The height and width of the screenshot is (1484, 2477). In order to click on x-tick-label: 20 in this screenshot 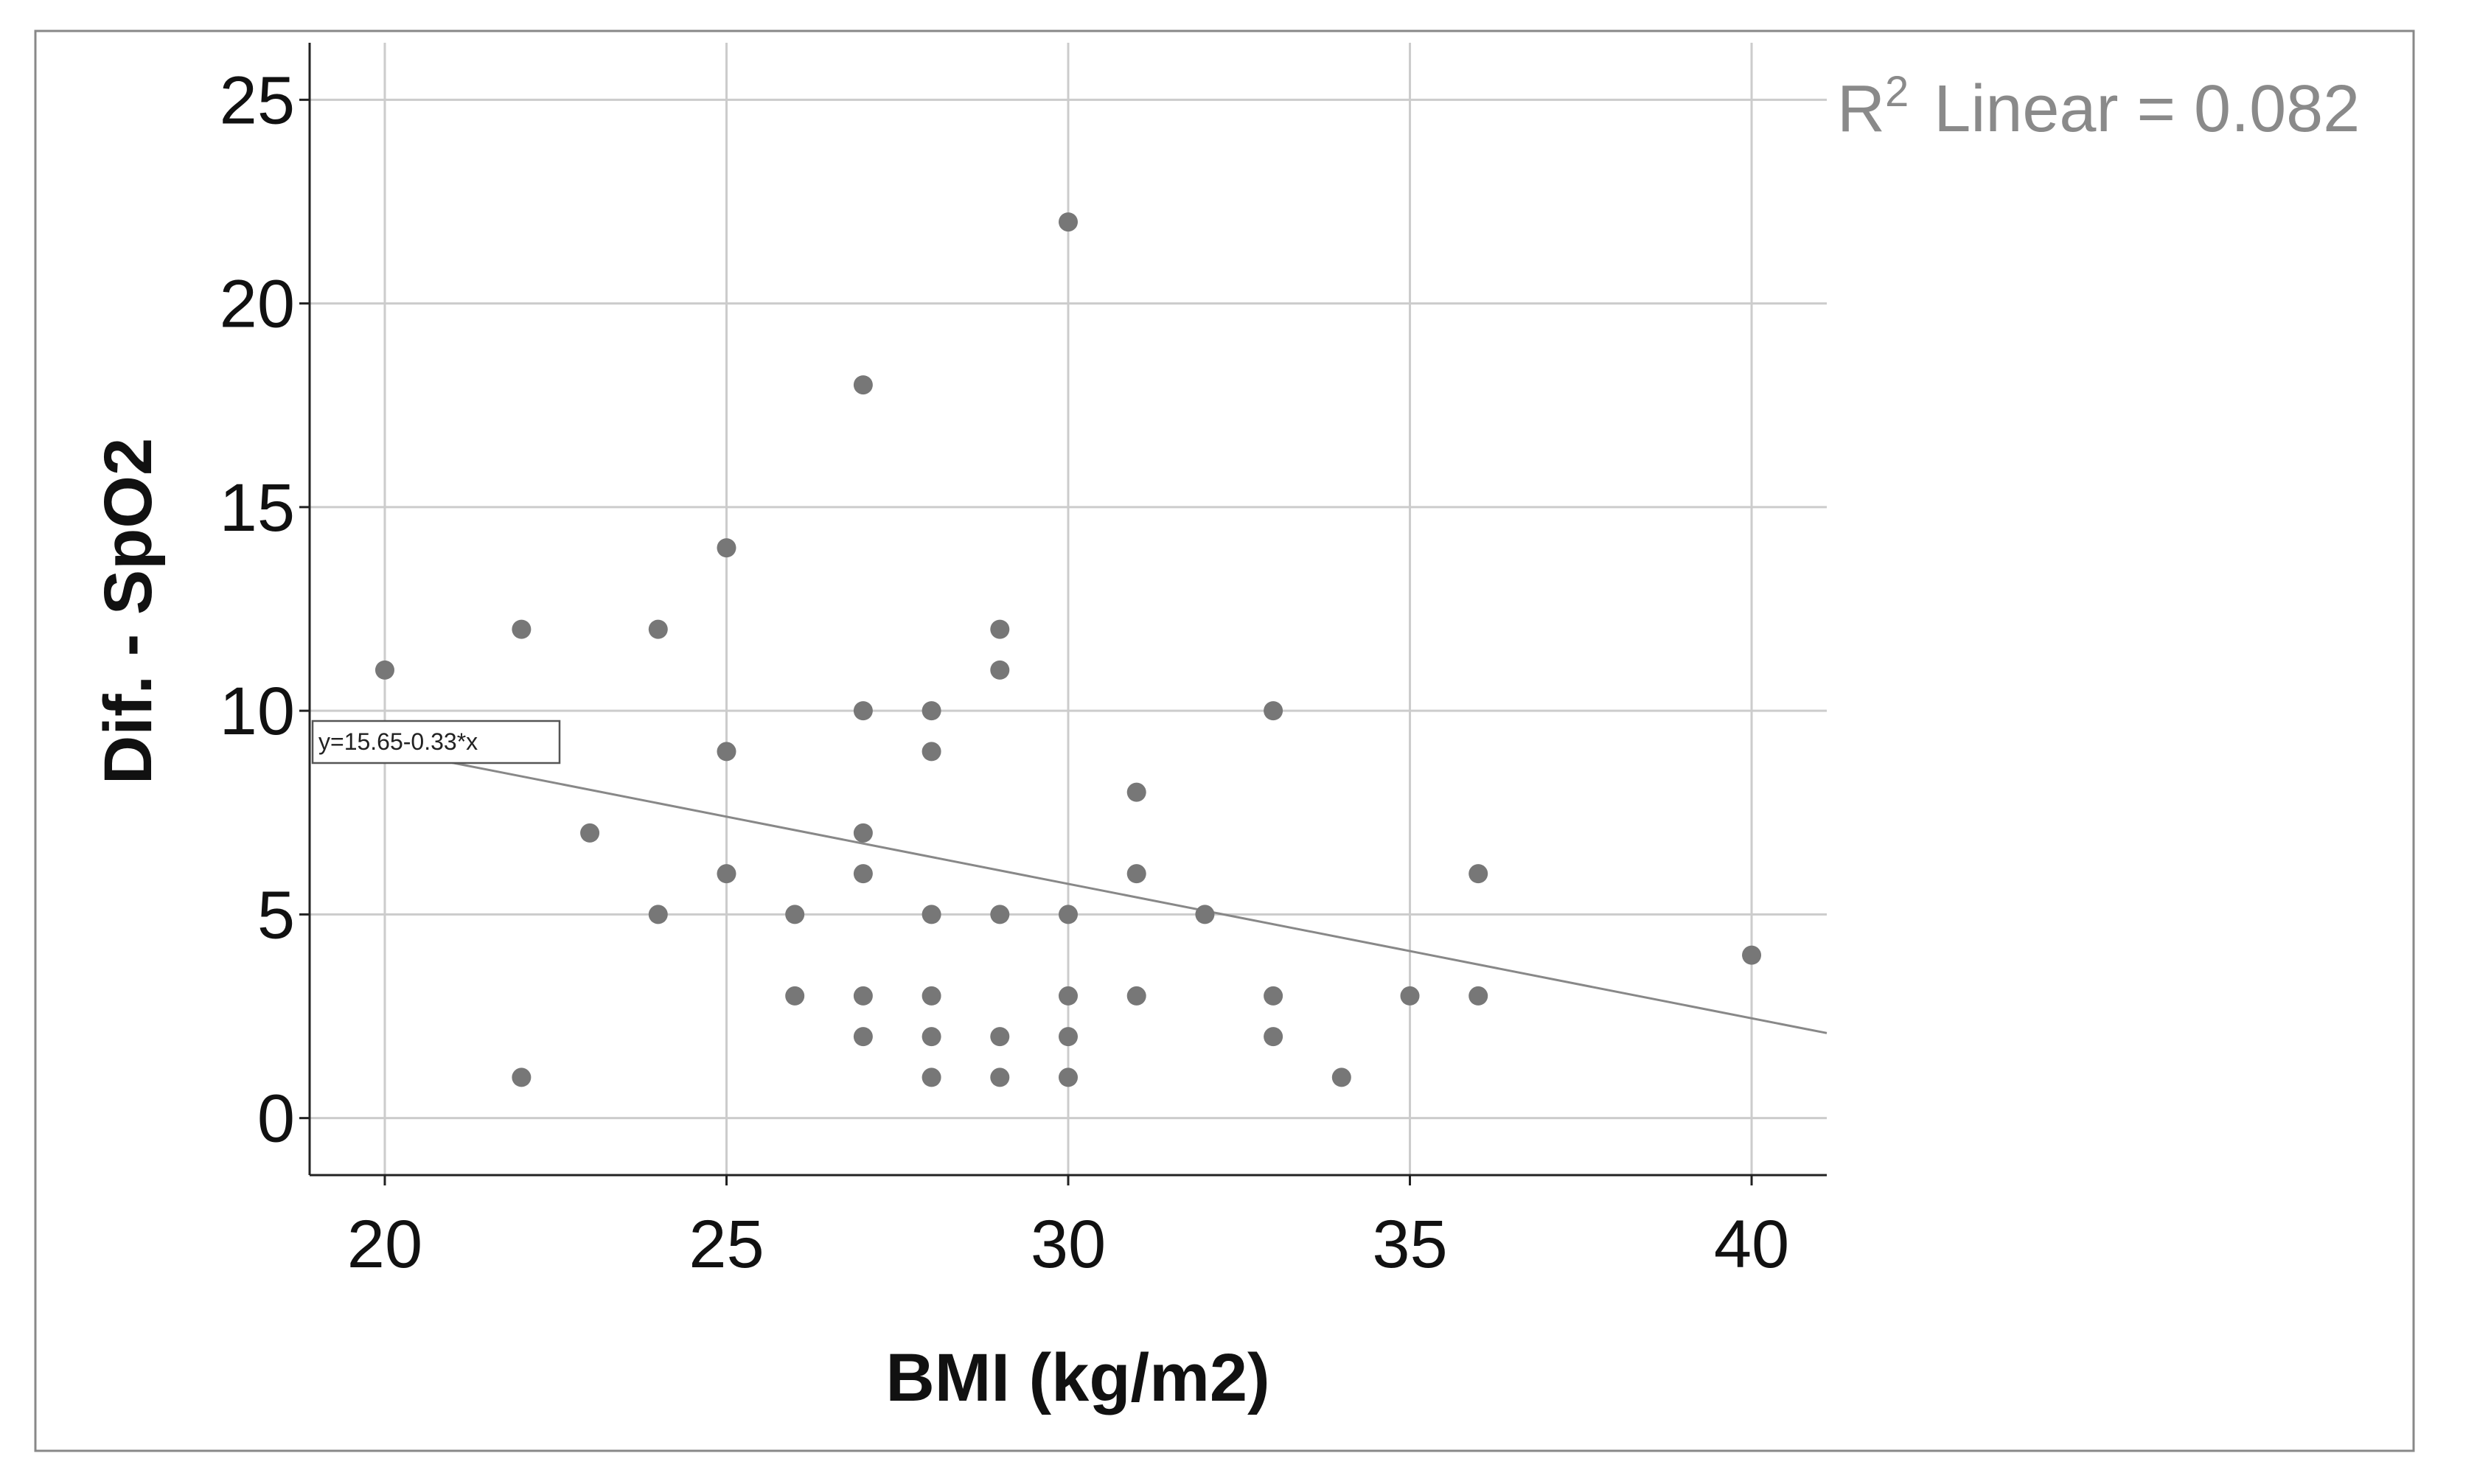, I will do `click(385, 1245)`.